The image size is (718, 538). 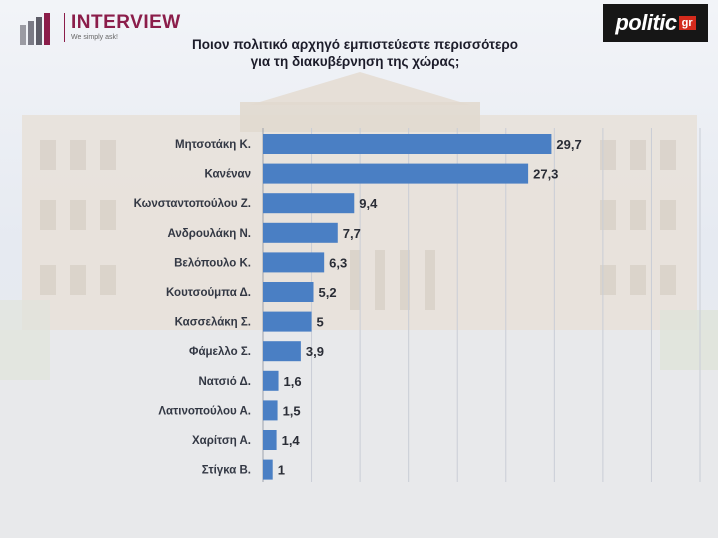 I want to click on data-label: 1, so click(x=281, y=470).